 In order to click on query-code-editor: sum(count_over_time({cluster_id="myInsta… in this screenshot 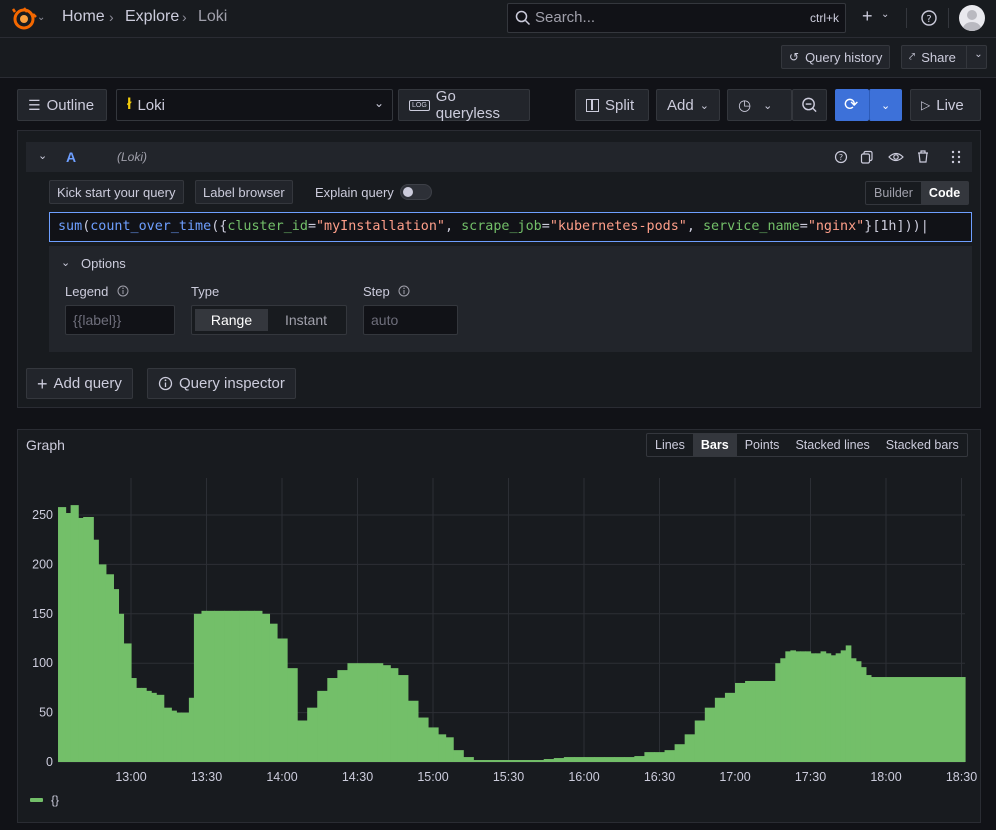, I will do `click(510, 227)`.